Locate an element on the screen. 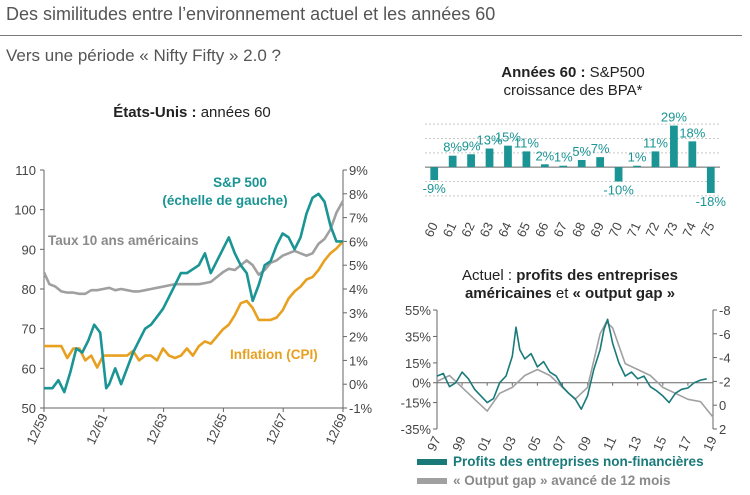 The height and width of the screenshot is (495, 750). bar-category-label: 69 is located at coordinates (597, 229).